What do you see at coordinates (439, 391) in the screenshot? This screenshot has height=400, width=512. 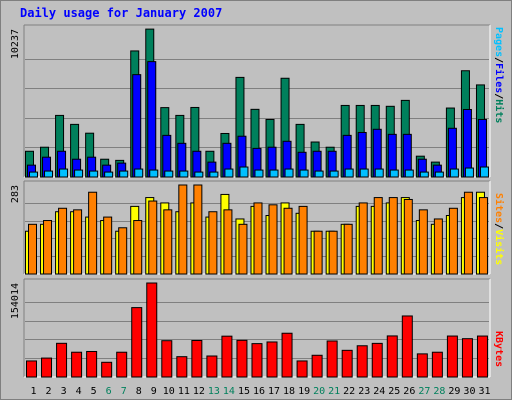 I see `x-day-label: 28` at bounding box center [439, 391].